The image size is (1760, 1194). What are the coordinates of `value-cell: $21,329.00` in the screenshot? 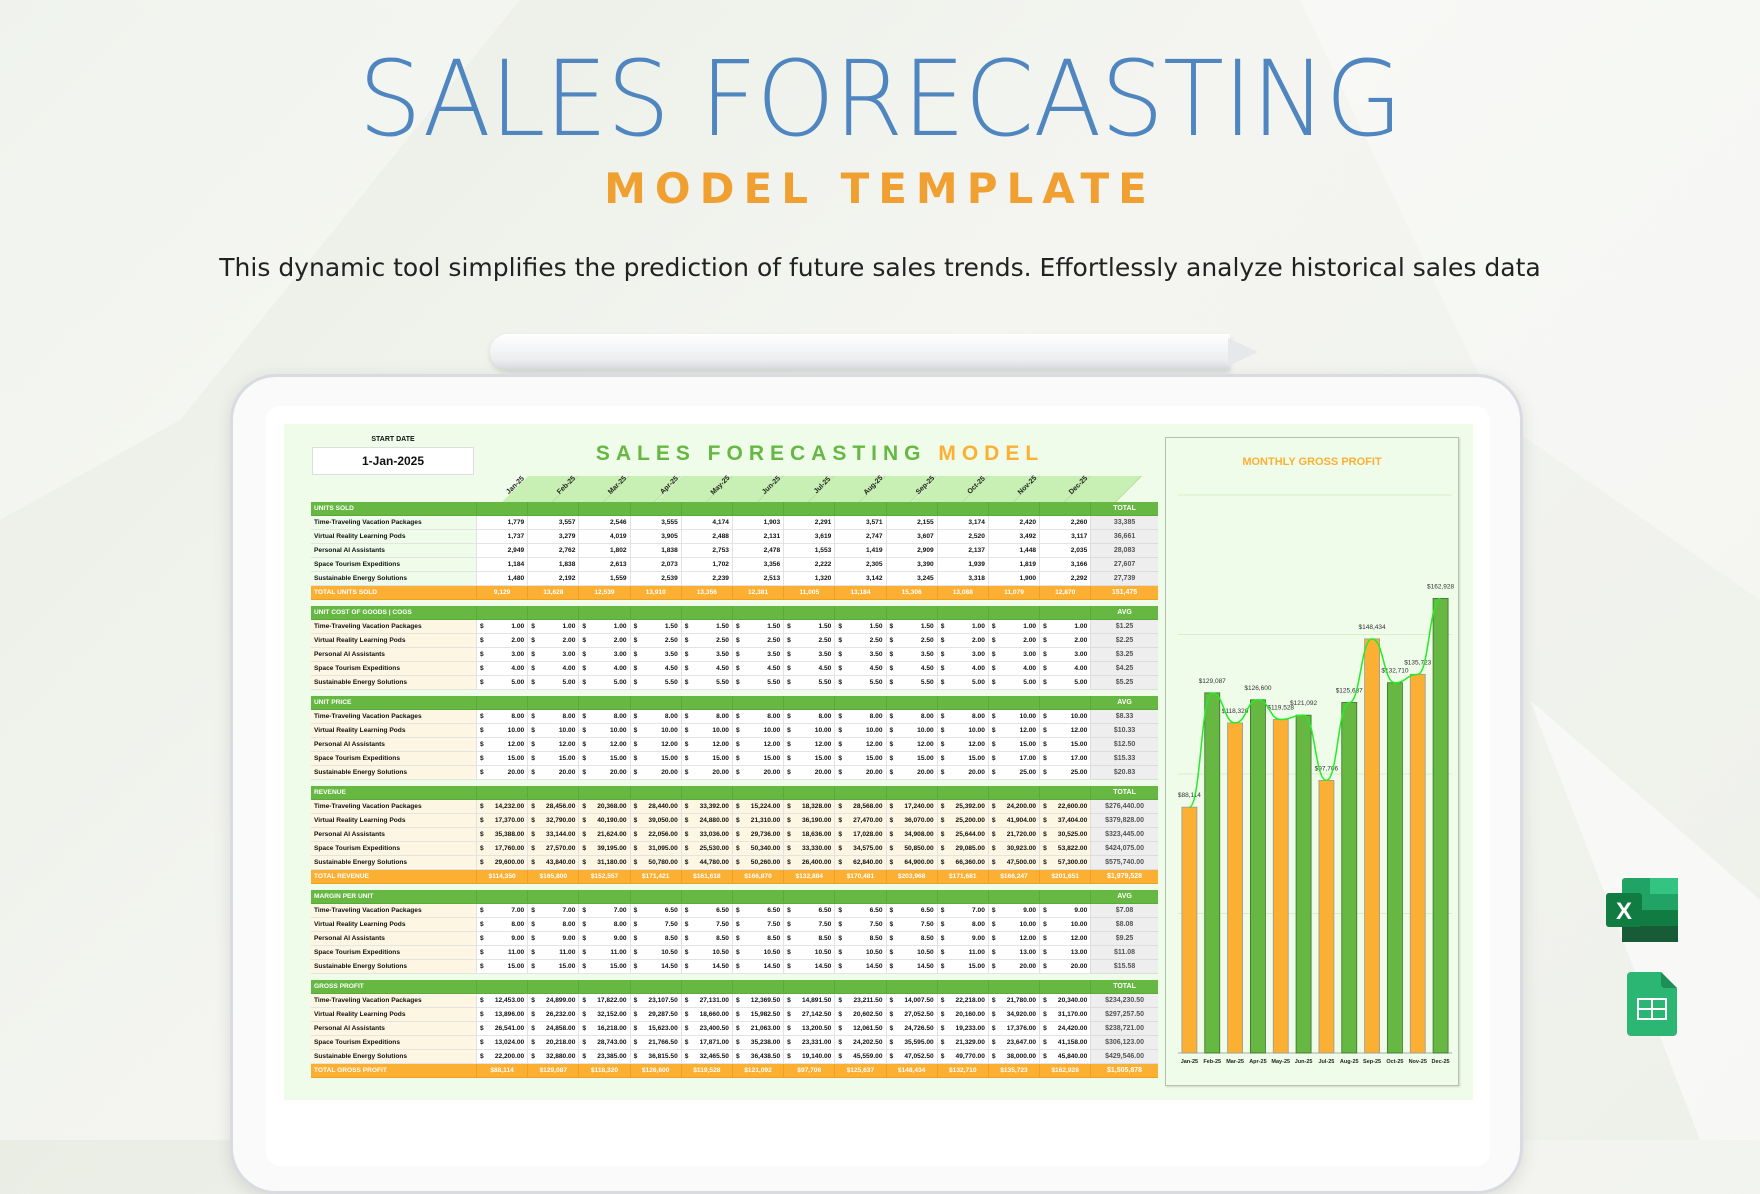 It's located at (962, 1043).